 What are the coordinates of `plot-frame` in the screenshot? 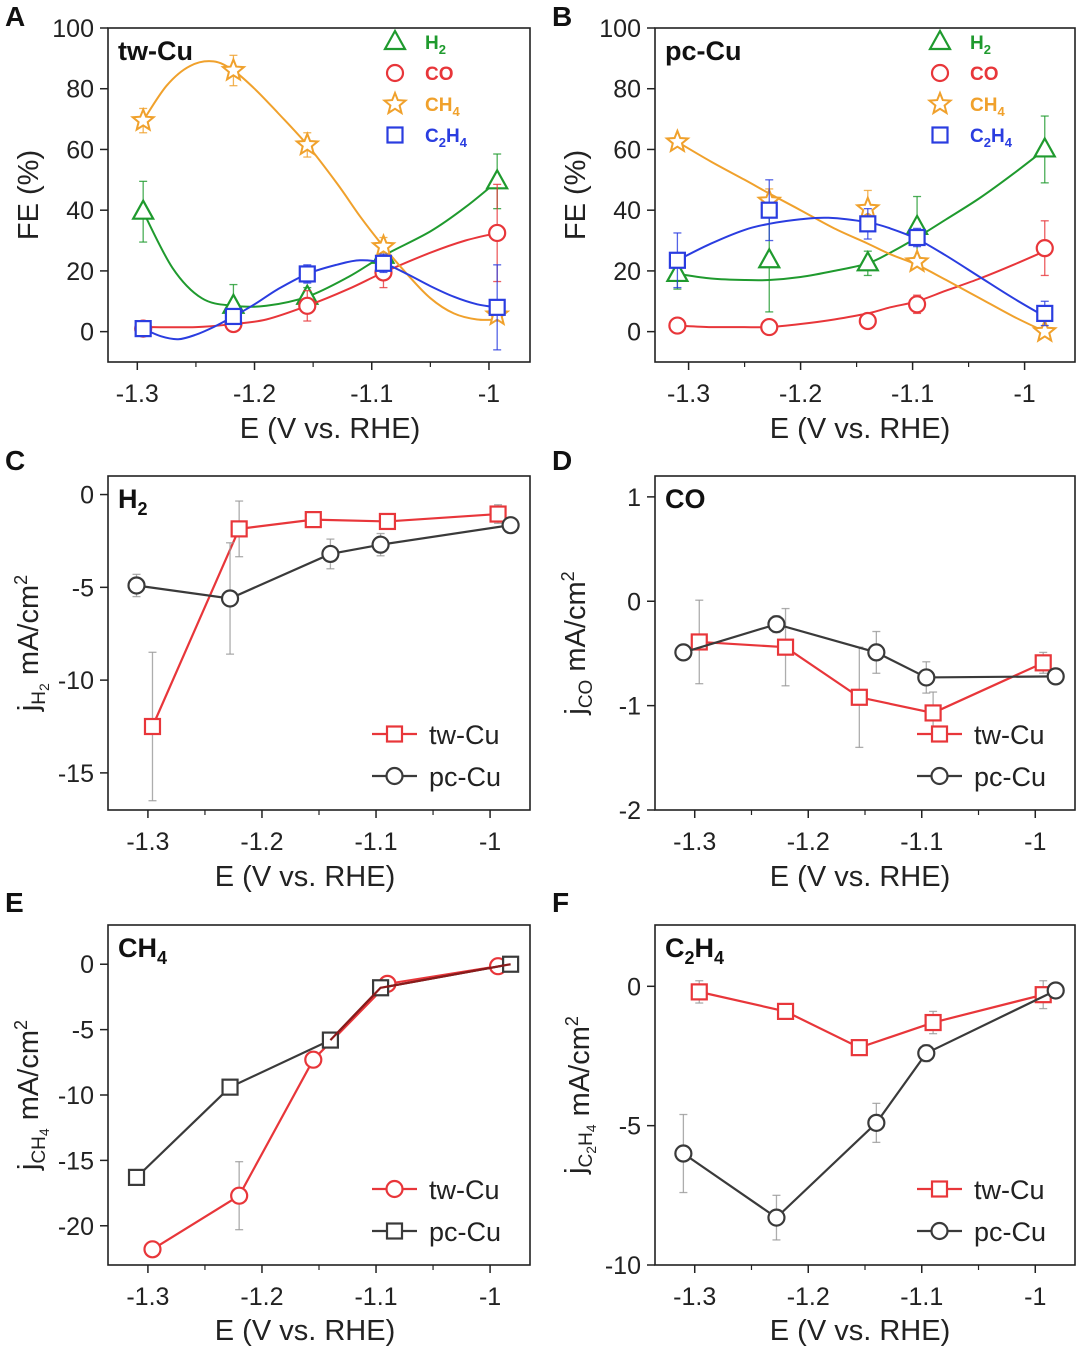 It's located at (319, 195).